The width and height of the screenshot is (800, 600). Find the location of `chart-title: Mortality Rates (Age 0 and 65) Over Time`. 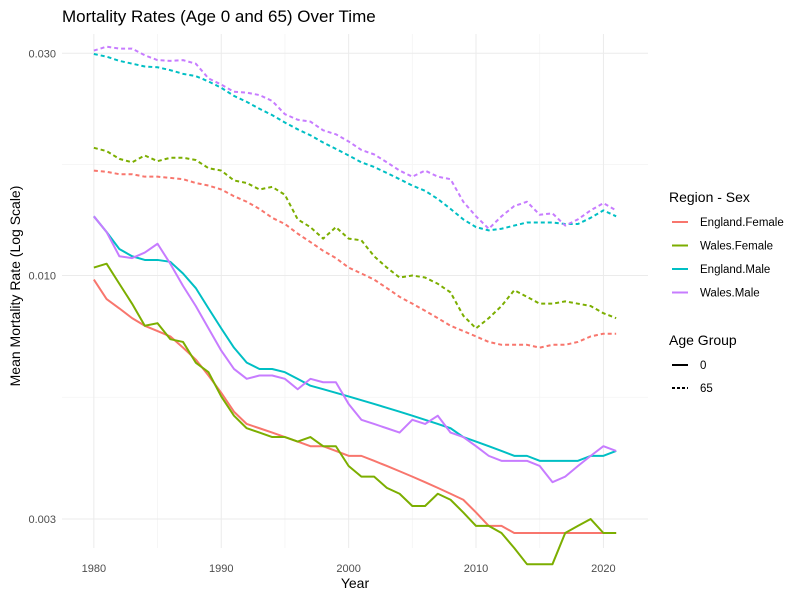

chart-title: Mortality Rates (Age 0 and 65) Over Time is located at coordinates (219, 16).